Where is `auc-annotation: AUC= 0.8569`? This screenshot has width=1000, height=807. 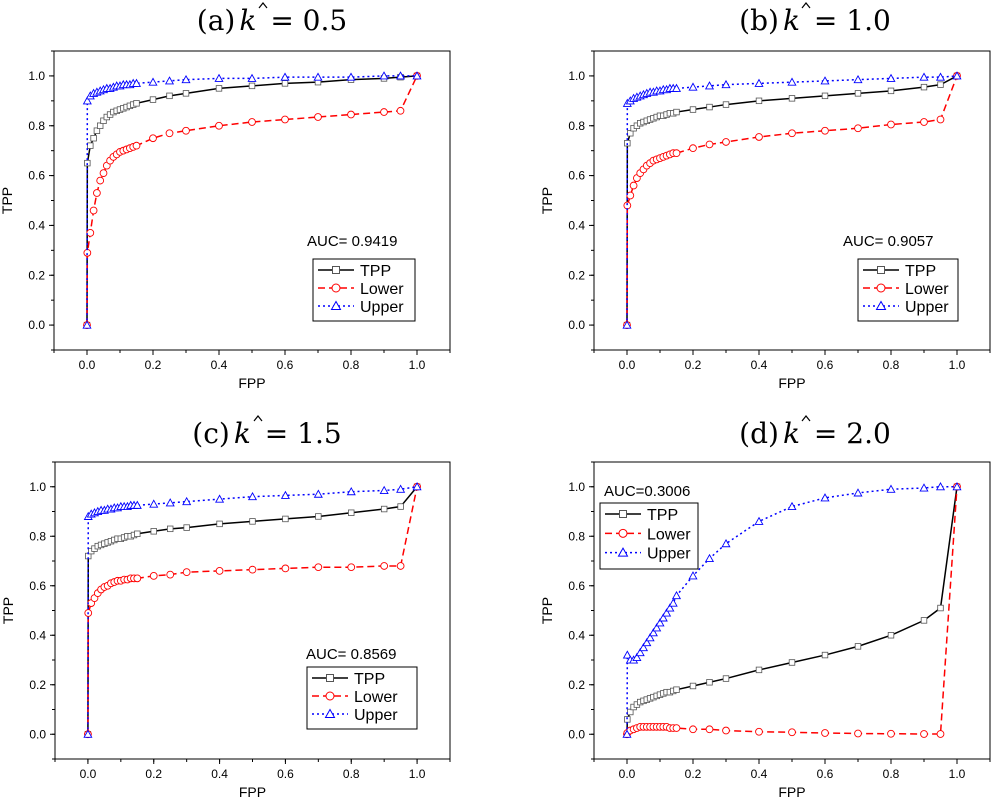
auc-annotation: AUC= 0.8569 is located at coordinates (351, 654).